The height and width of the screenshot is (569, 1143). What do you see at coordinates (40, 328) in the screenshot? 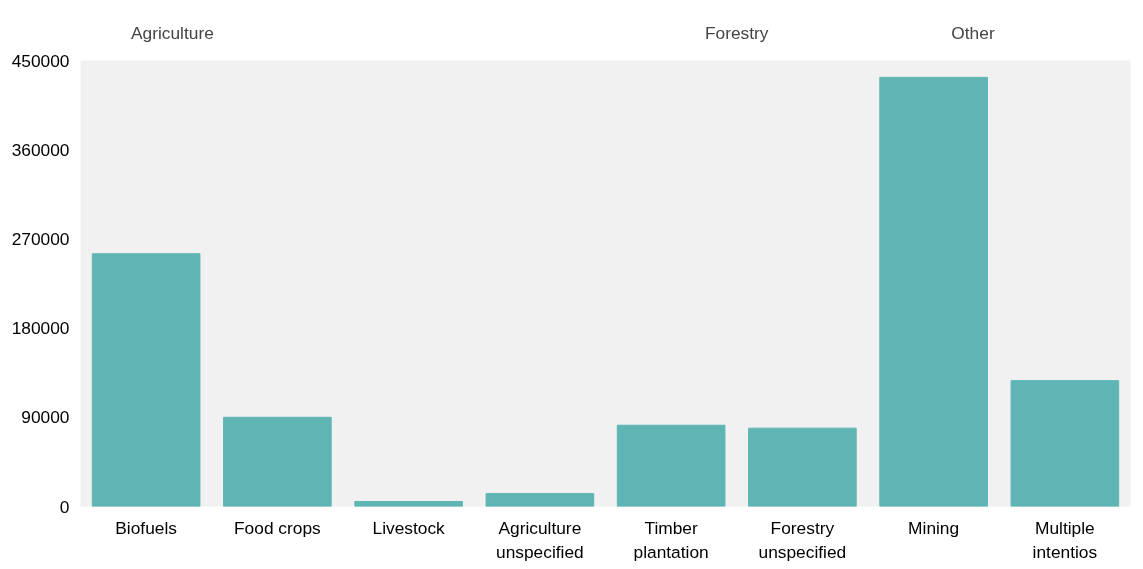
I see `y-tick-label: 180000` at bounding box center [40, 328].